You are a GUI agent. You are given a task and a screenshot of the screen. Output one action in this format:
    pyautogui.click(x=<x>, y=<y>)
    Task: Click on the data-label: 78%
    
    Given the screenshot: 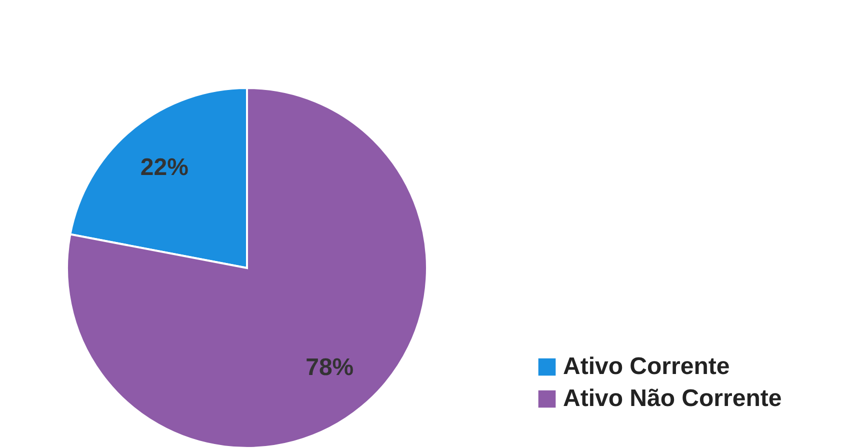 What is the action you would take?
    pyautogui.click(x=330, y=367)
    